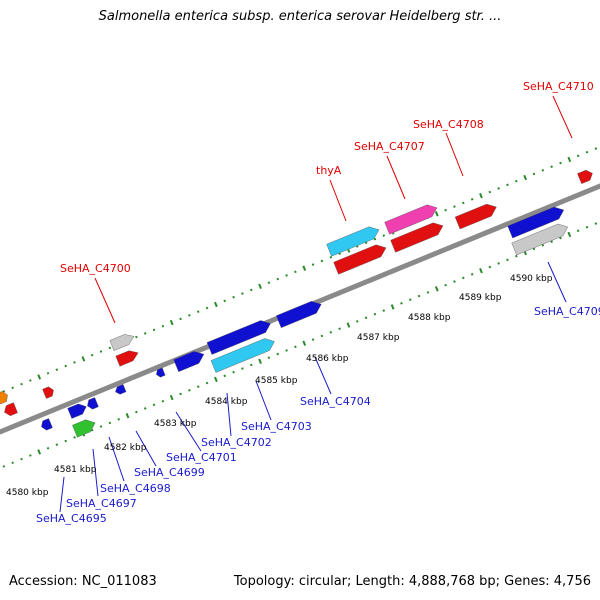 The width and height of the screenshot is (600, 600). I want to click on gene-SeHA_C4708, so click(475, 216).